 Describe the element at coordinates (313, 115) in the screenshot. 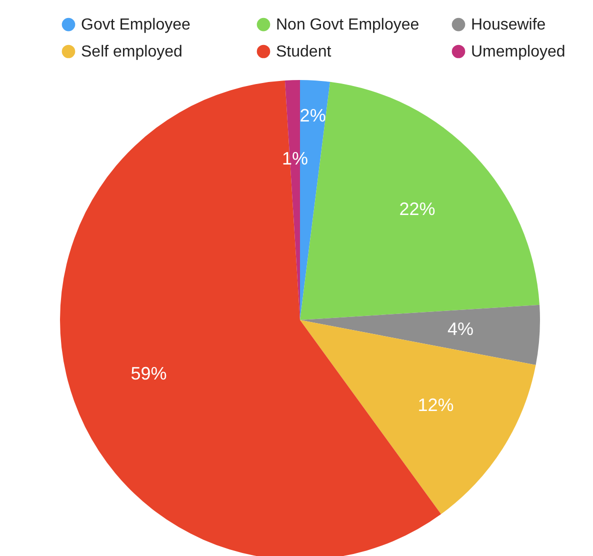

I see `data-label: 2%` at that location.